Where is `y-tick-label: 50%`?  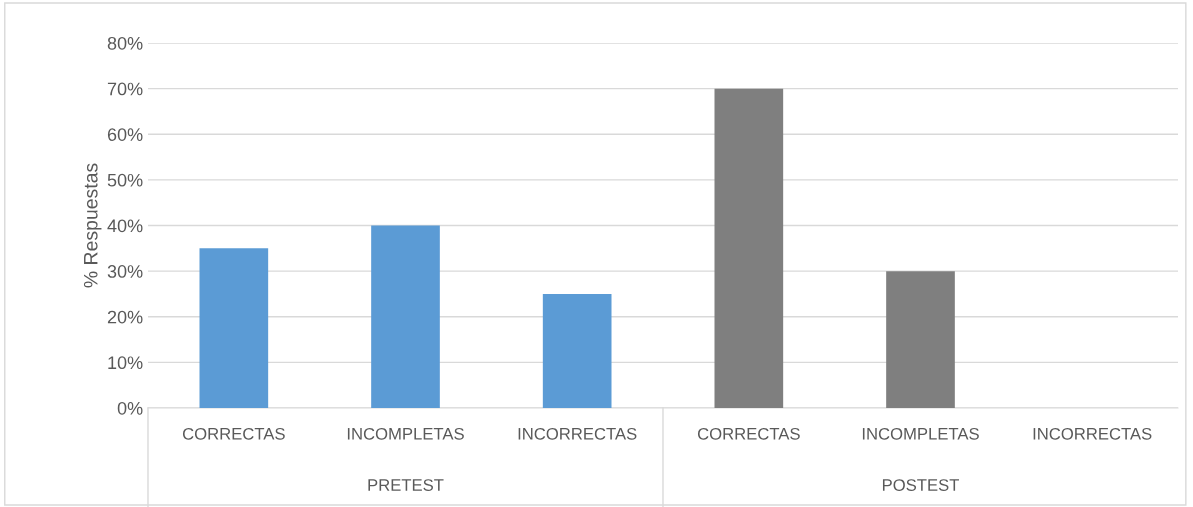 y-tick-label: 50% is located at coordinates (125, 180).